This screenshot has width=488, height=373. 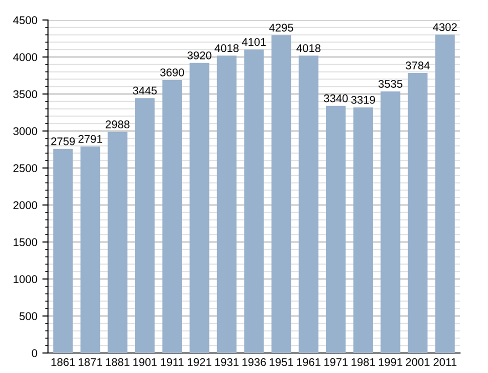 I want to click on x-tick-label: 1951, so click(x=282, y=362).